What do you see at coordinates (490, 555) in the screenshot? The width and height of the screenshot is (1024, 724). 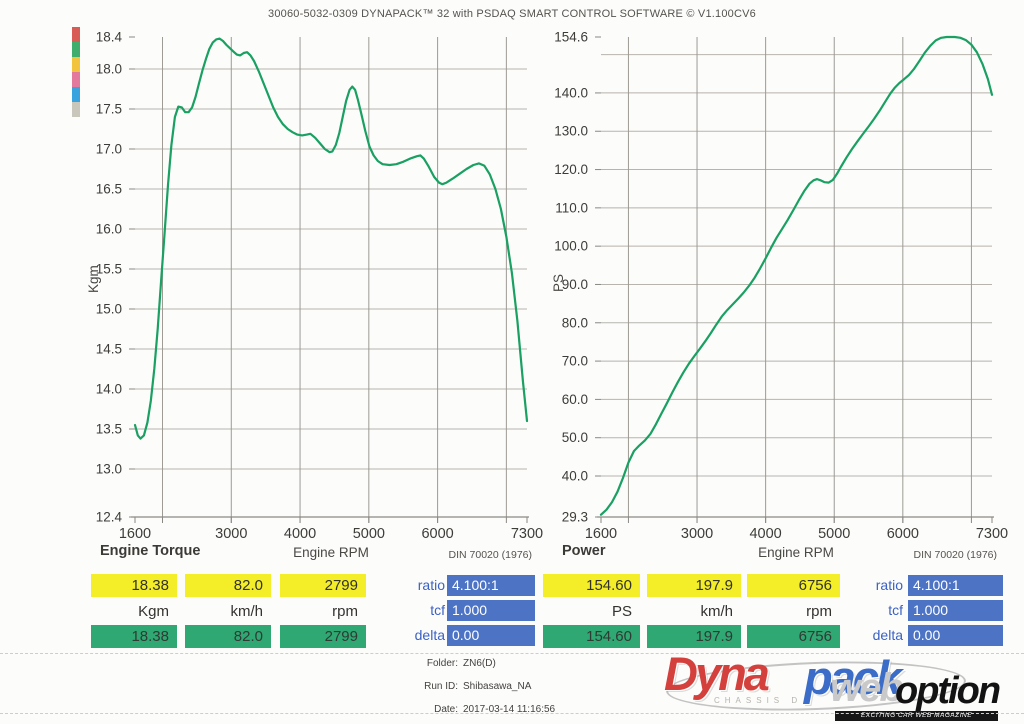 I see `torque-din-standard: DIN 70020 (1976)` at bounding box center [490, 555].